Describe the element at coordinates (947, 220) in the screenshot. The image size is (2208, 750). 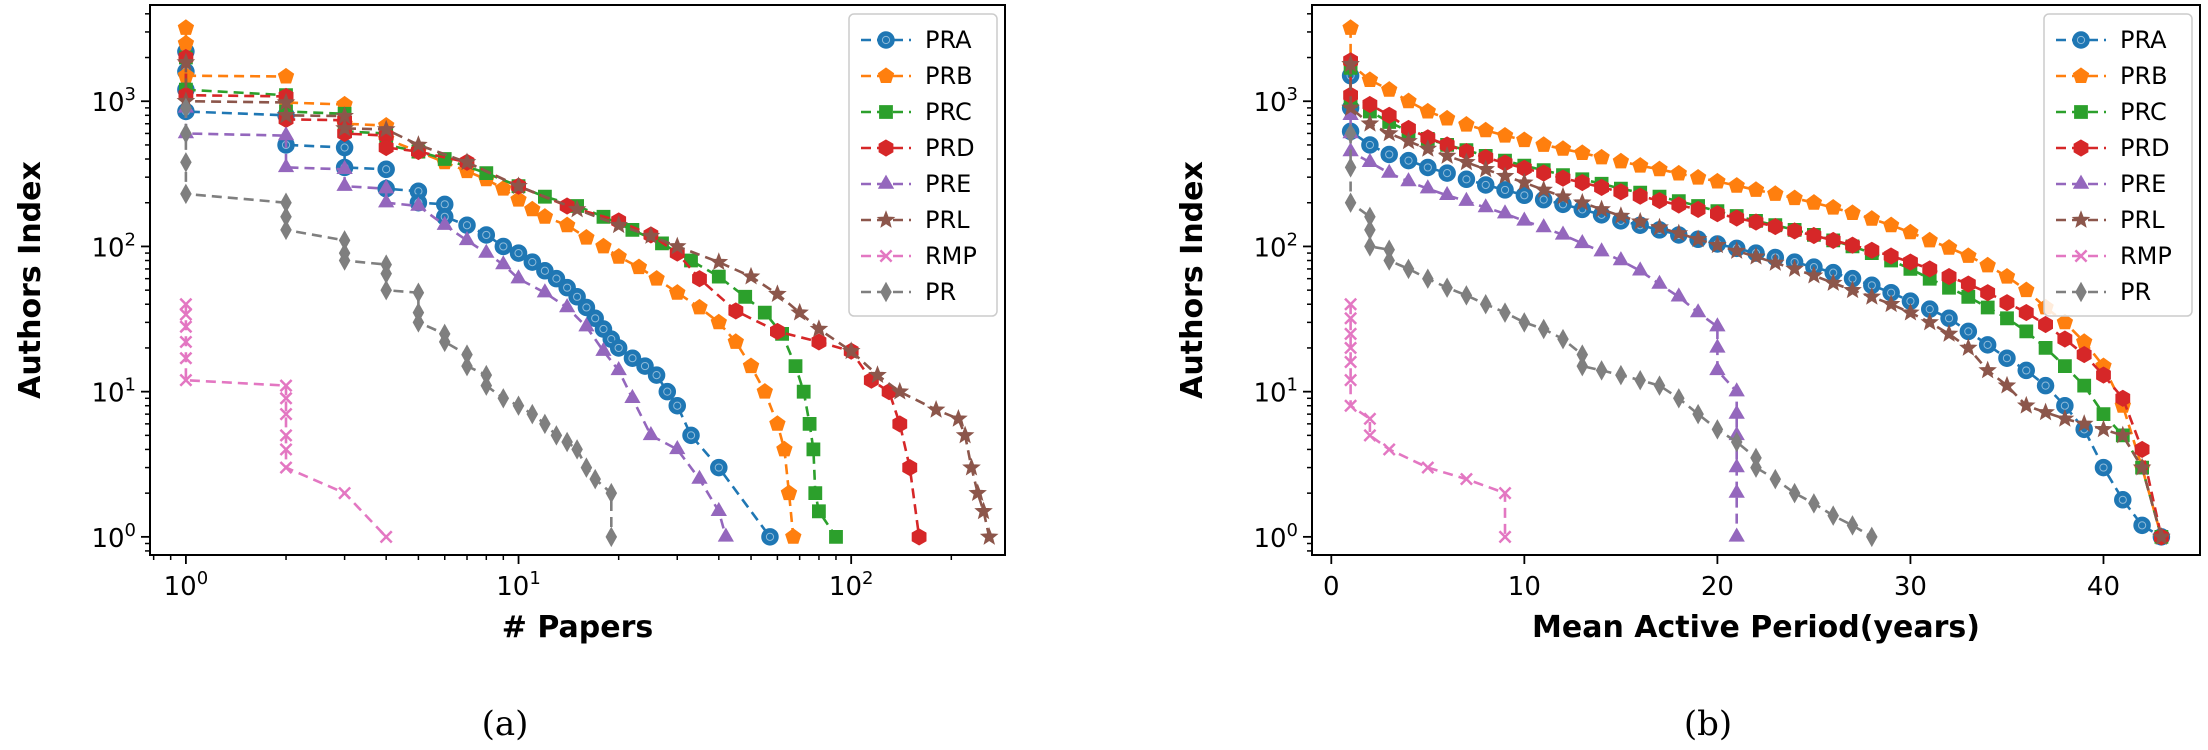
I see `legend-label-prl: PRL` at that location.